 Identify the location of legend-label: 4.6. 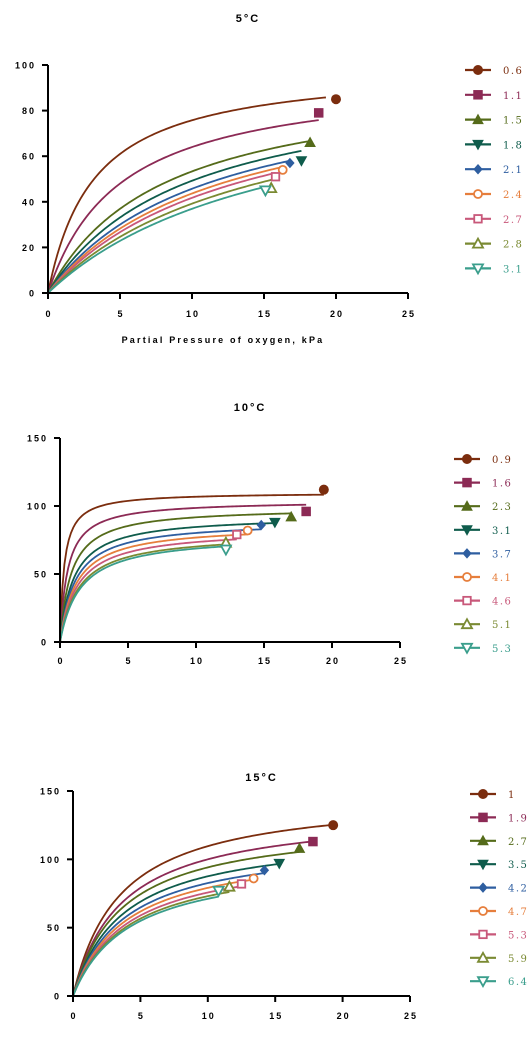
(502, 602).